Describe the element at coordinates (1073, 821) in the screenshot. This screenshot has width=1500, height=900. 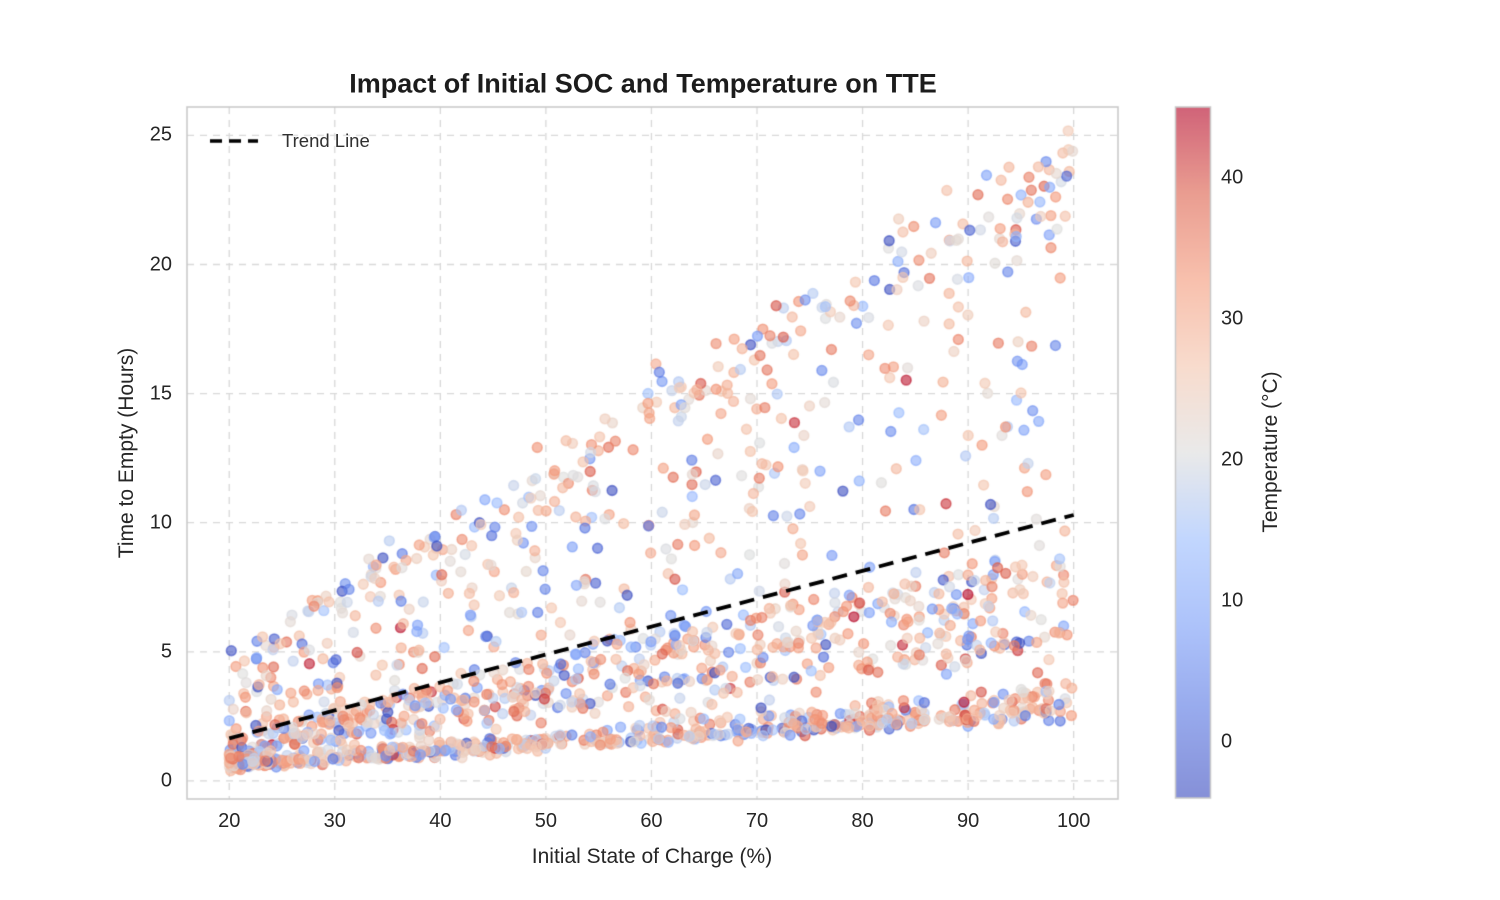
I see `x-tick-label: 100` at that location.